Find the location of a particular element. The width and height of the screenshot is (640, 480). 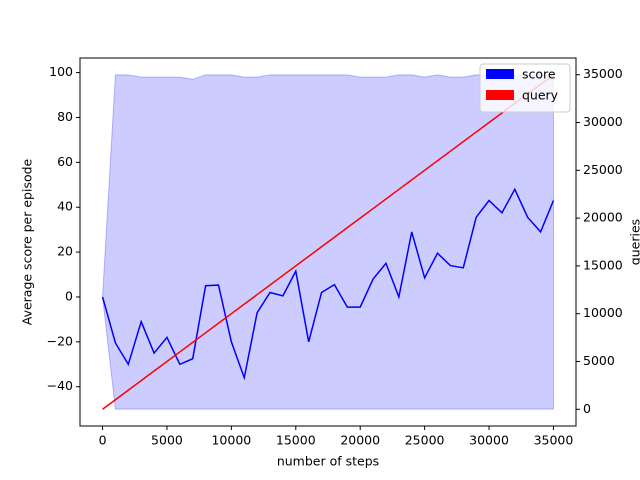

y-tick-label: −40 is located at coordinates (60, 385).